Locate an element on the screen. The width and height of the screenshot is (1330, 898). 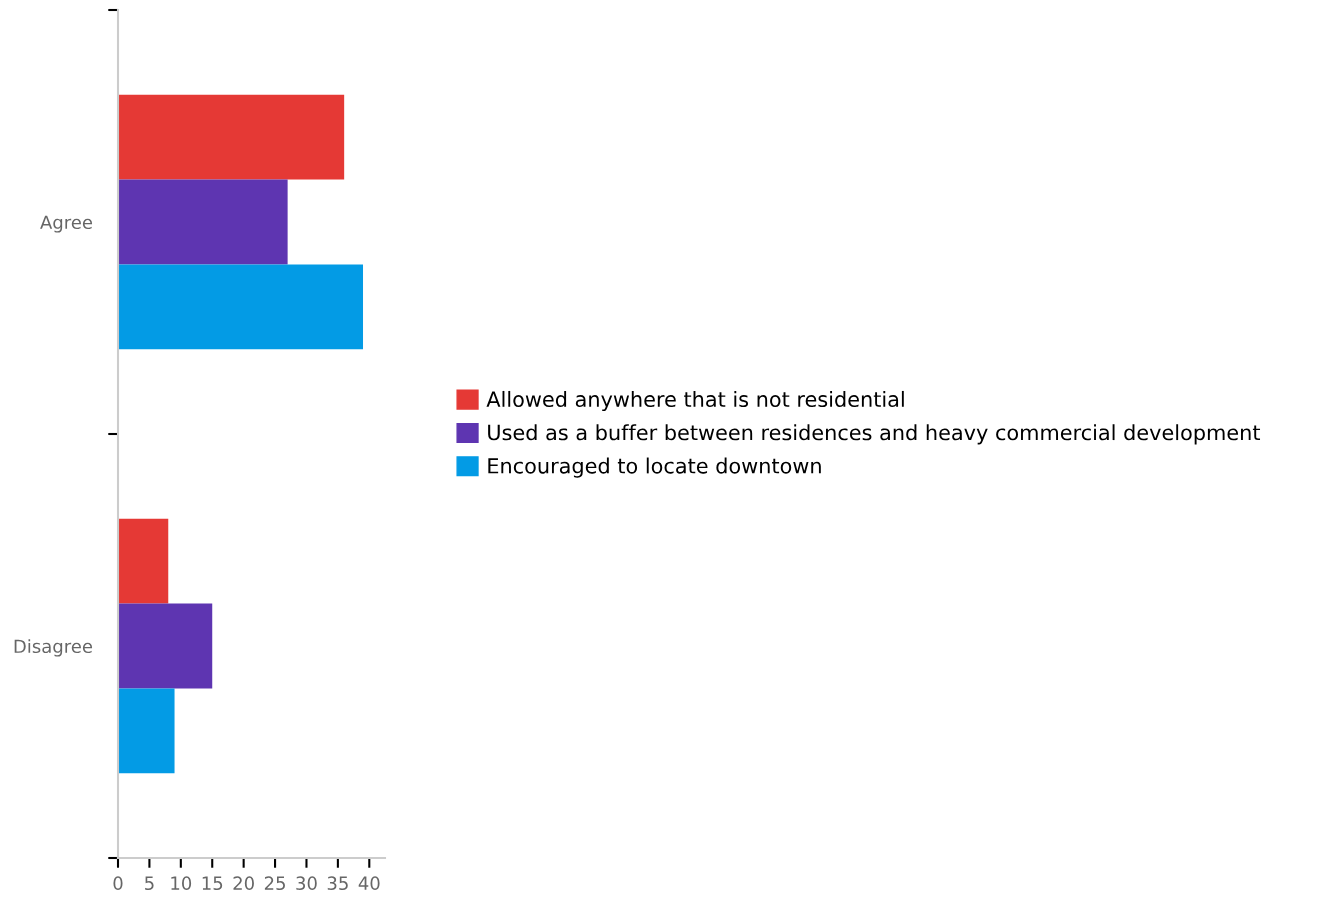
x-tick-label: 0 is located at coordinates (118, 883).